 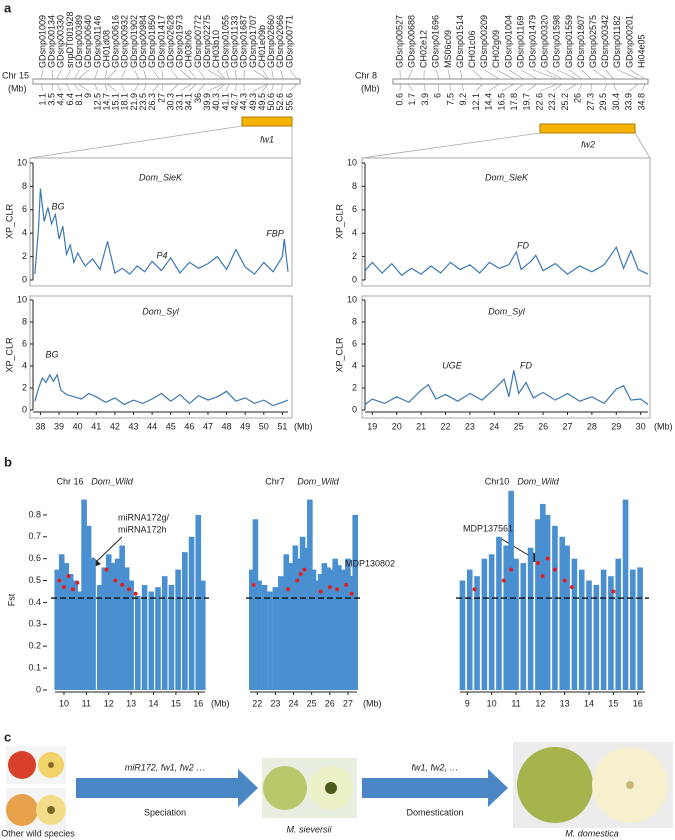 What do you see at coordinates (539, 102) in the screenshot?
I see `position-label: 22.6` at bounding box center [539, 102].